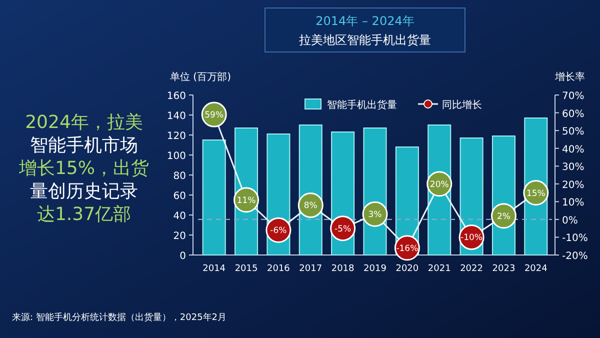 This screenshot has height=338, width=600. Describe the element at coordinates (573, 203) in the screenshot. I see `y2-tick-label: 10%` at that location.